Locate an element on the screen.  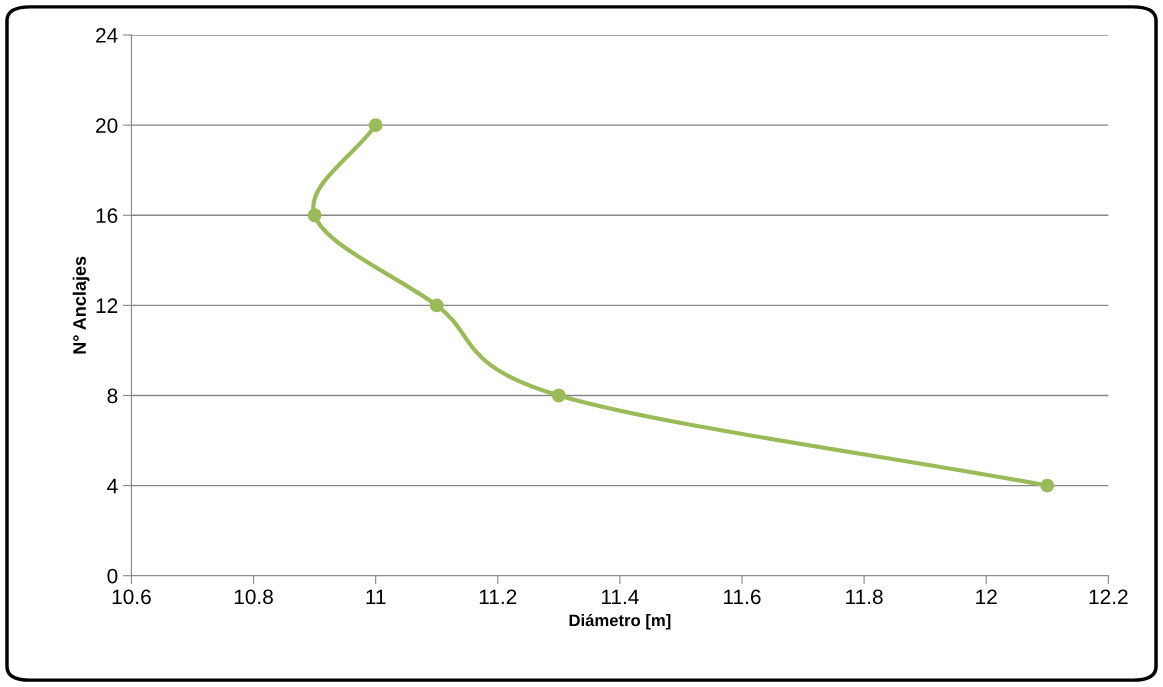
x-tick-label: 12 is located at coordinates (986, 596).